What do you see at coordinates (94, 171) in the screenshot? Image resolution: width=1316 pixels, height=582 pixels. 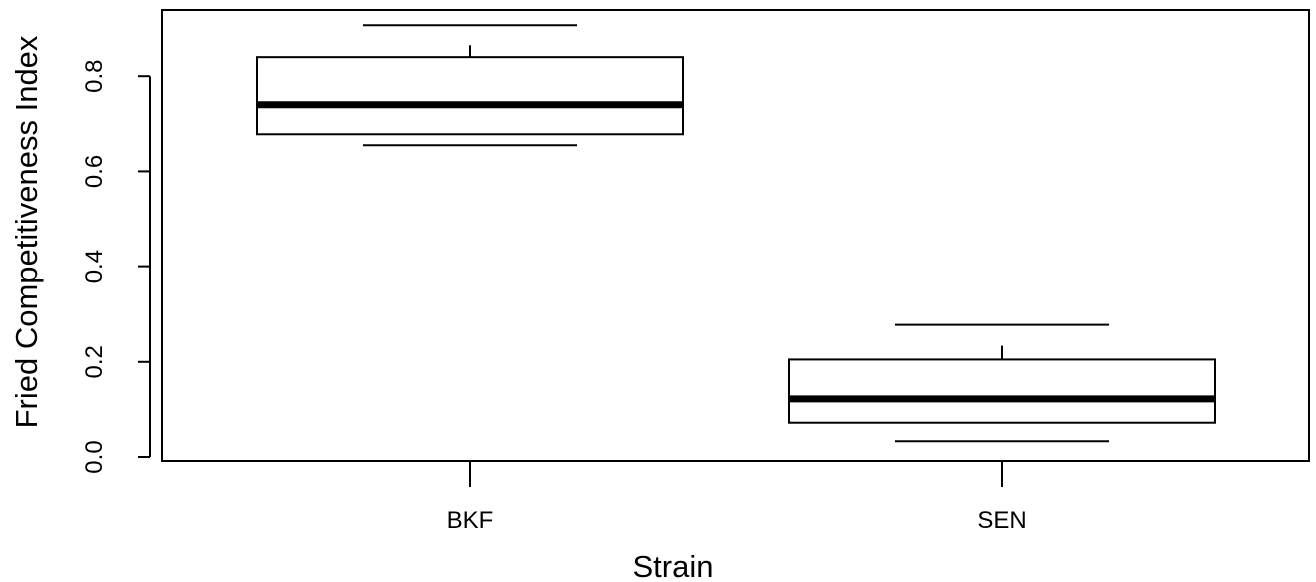 I see `y-tick-label: 0.6` at bounding box center [94, 171].